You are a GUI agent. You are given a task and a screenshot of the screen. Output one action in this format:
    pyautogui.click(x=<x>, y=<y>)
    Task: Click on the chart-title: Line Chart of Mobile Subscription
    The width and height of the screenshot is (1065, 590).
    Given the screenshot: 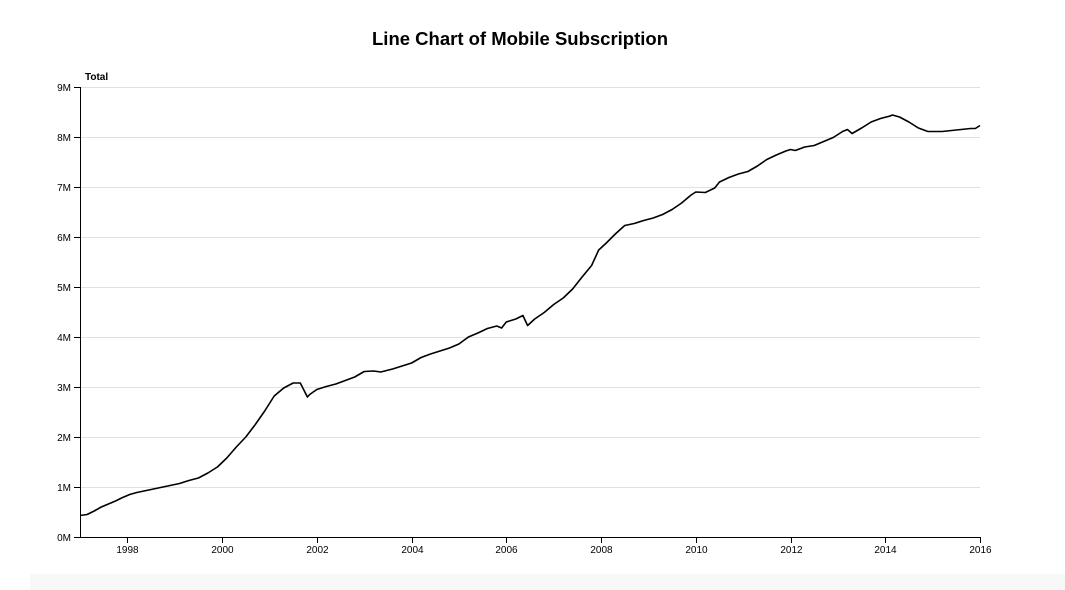 What is the action you would take?
    pyautogui.click(x=520, y=38)
    